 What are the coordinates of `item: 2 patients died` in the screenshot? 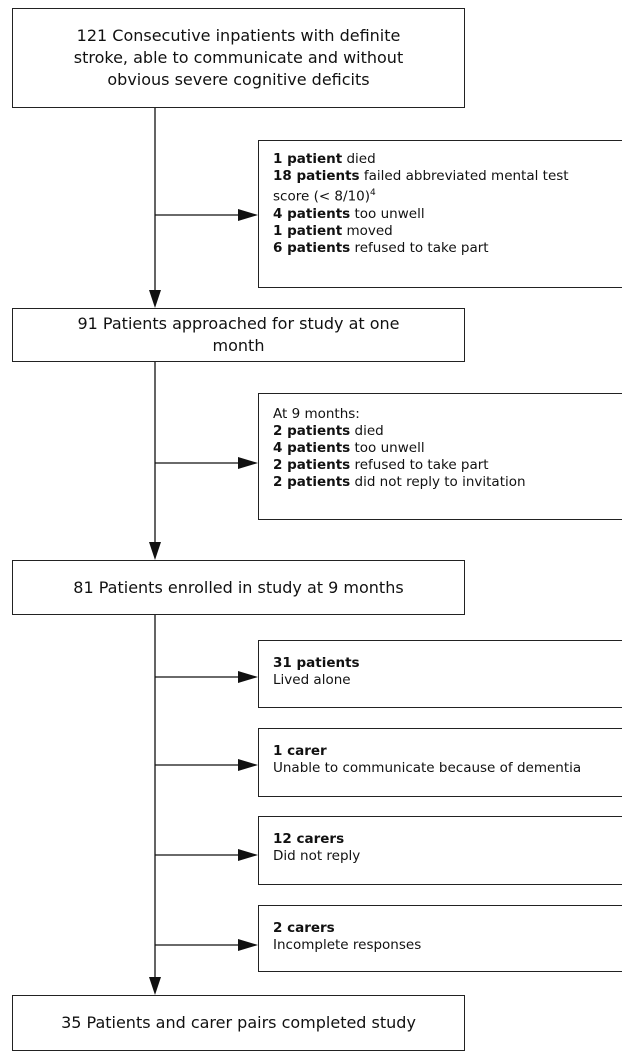 It's located at (442, 431).